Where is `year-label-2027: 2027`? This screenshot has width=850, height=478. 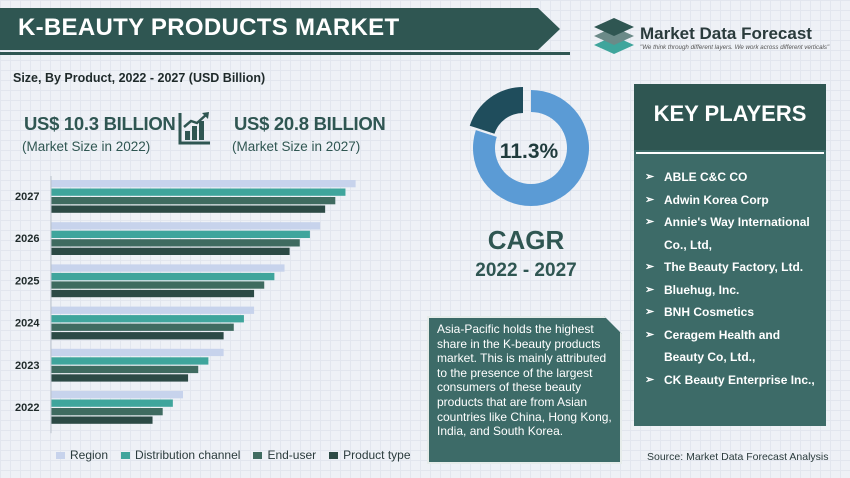 year-label-2027: 2027 is located at coordinates (27, 197).